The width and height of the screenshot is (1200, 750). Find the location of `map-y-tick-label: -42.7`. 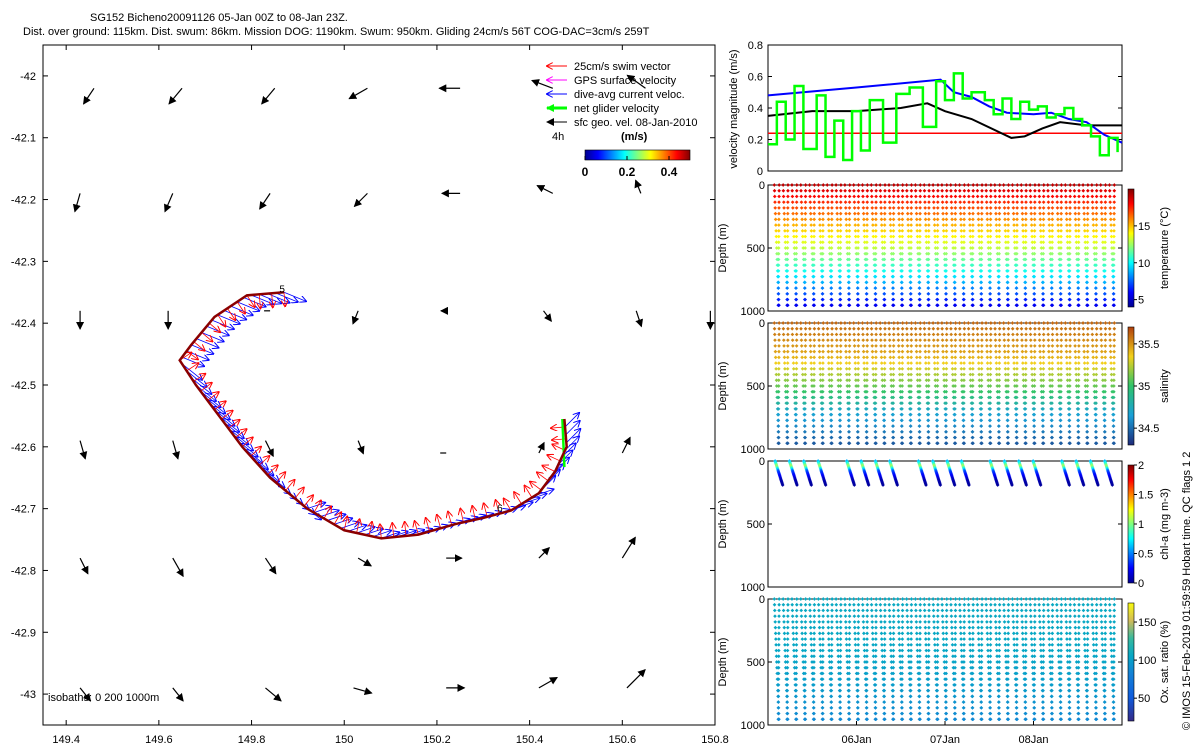

map-y-tick-label: -42.7 is located at coordinates (23, 510).